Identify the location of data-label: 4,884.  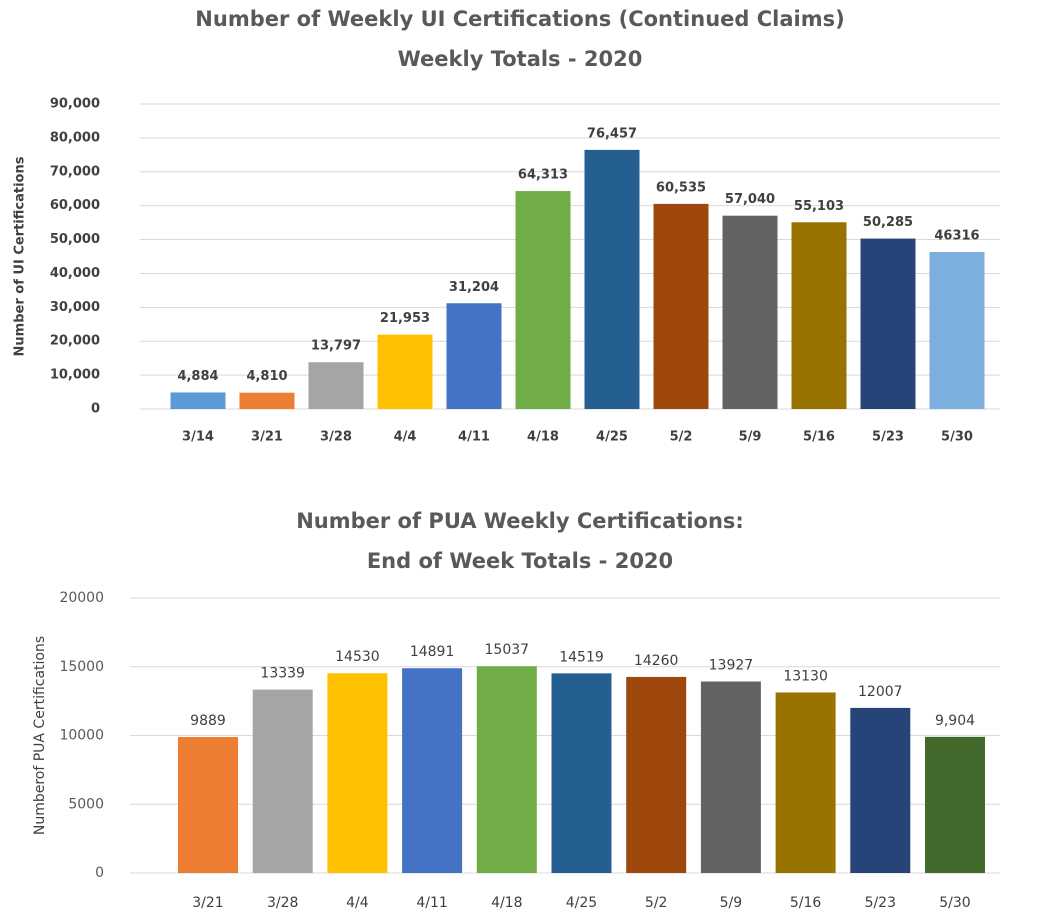
(197, 376).